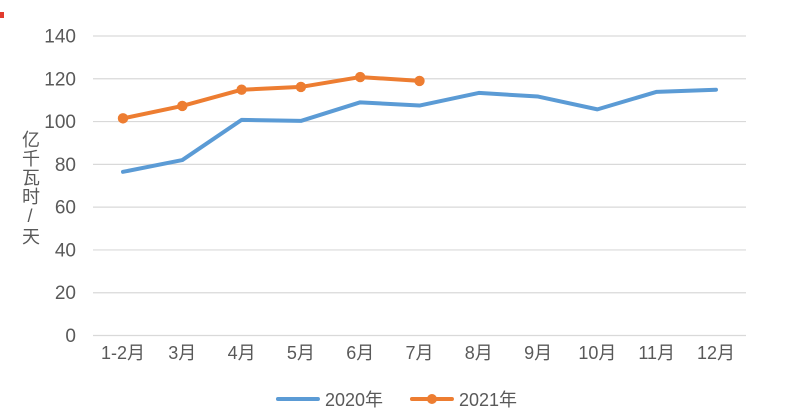 This screenshot has width=792, height=416. What do you see at coordinates (538, 353) in the screenshot?
I see `x-tick-label-8: 9月` at bounding box center [538, 353].